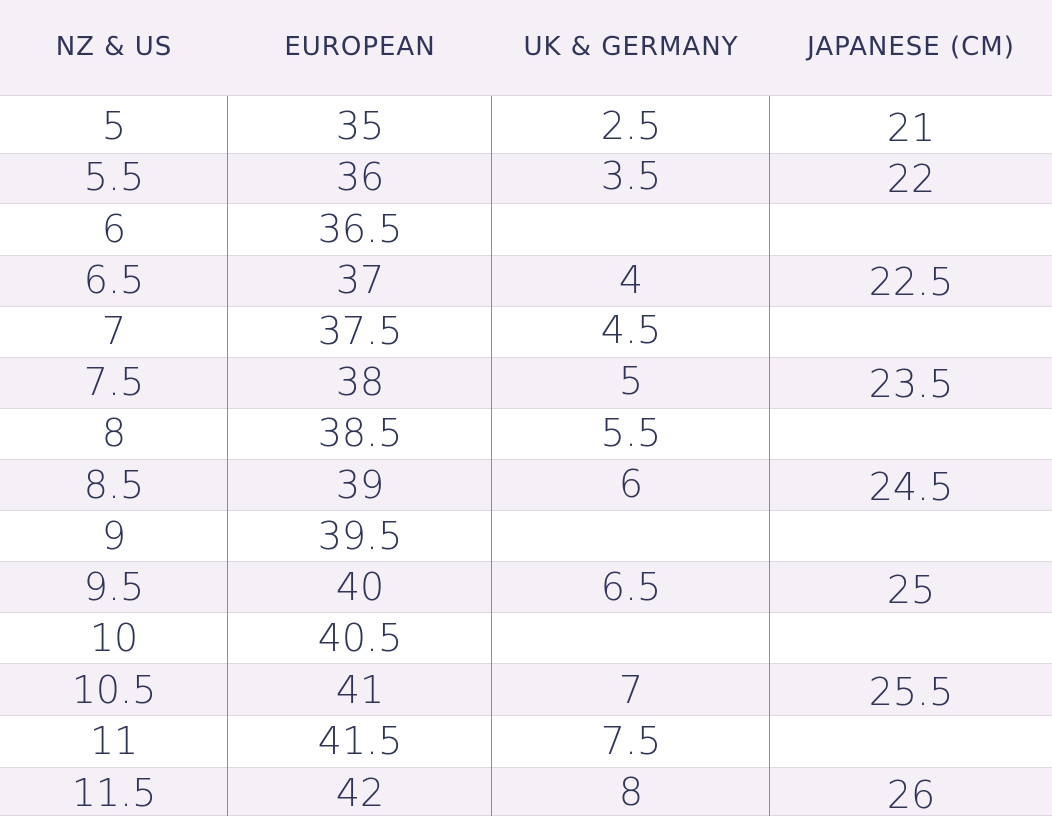 The height and width of the screenshot is (816, 1052). Describe the element at coordinates (631, 330) in the screenshot. I see `cell-uk-germany: 4.5` at that location.